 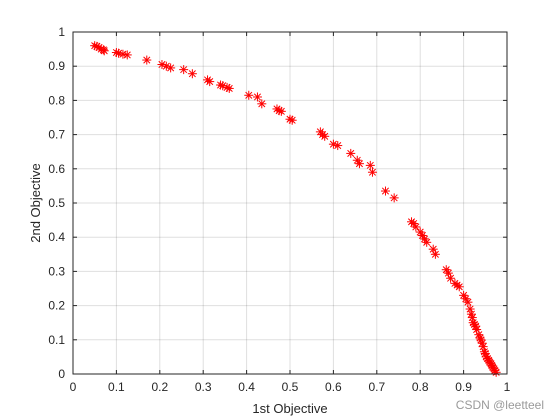 I want to click on x-tick-labels: 0 0.1 0.2 0.3 0.4 0.5 0.6 0.7 0.8 0.9 1, so click(x=290, y=387).